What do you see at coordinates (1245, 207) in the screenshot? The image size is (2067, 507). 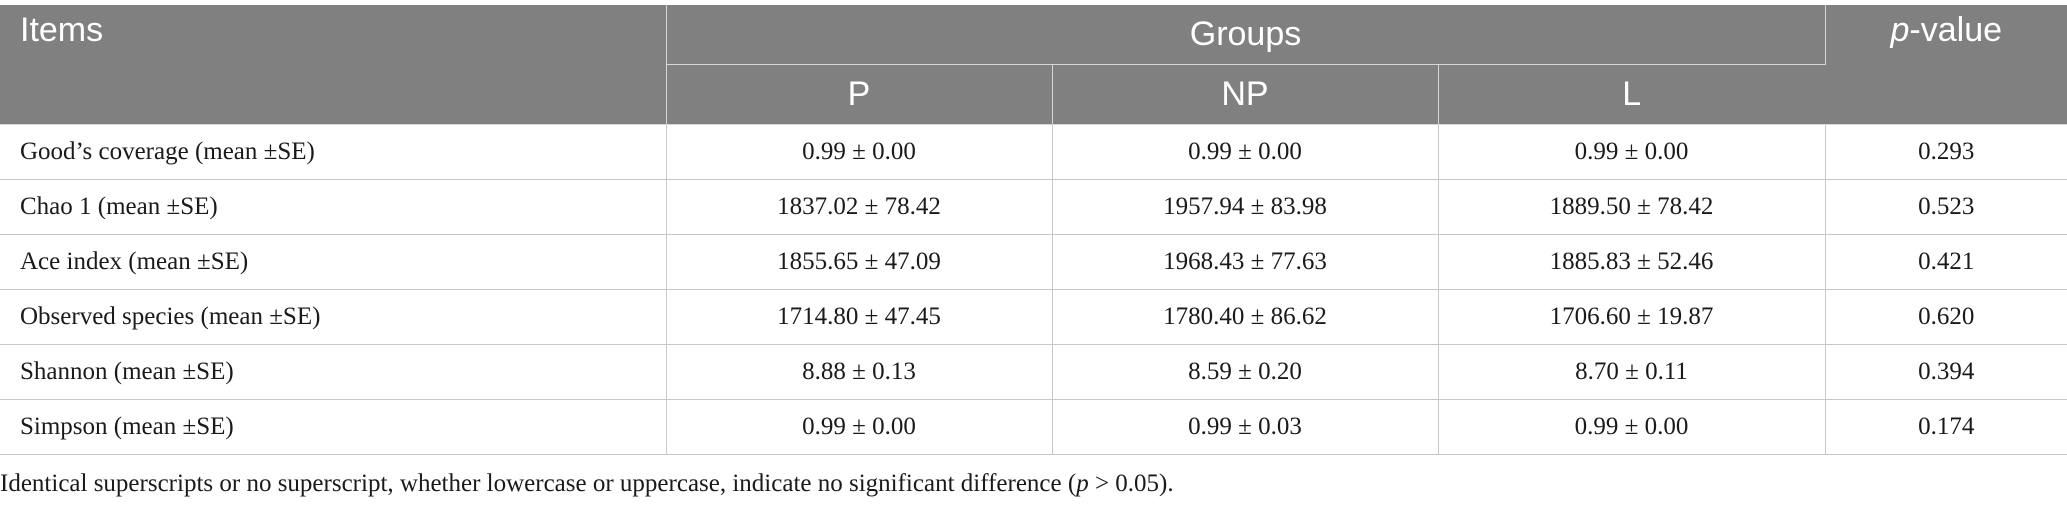 I see `group-np-cell: 1957.94 ± 83.98` at bounding box center [1245, 207].